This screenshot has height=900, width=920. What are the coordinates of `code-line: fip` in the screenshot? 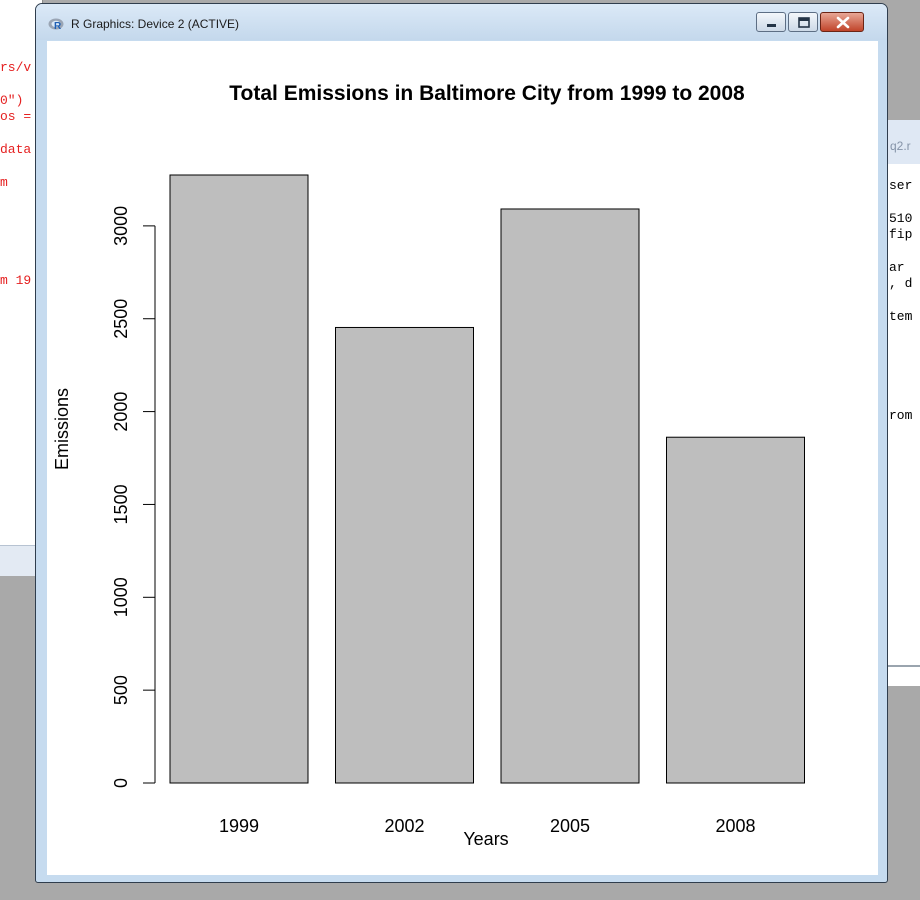 It's located at (901, 235).